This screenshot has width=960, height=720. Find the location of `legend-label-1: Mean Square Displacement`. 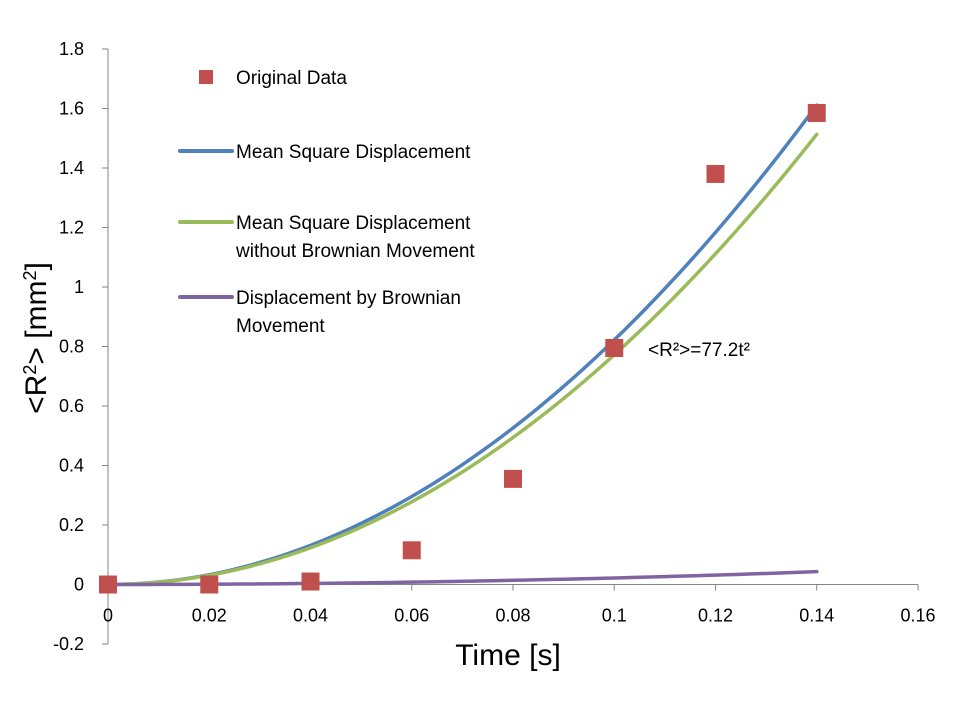

legend-label-1: Mean Square Displacement is located at coordinates (353, 152).